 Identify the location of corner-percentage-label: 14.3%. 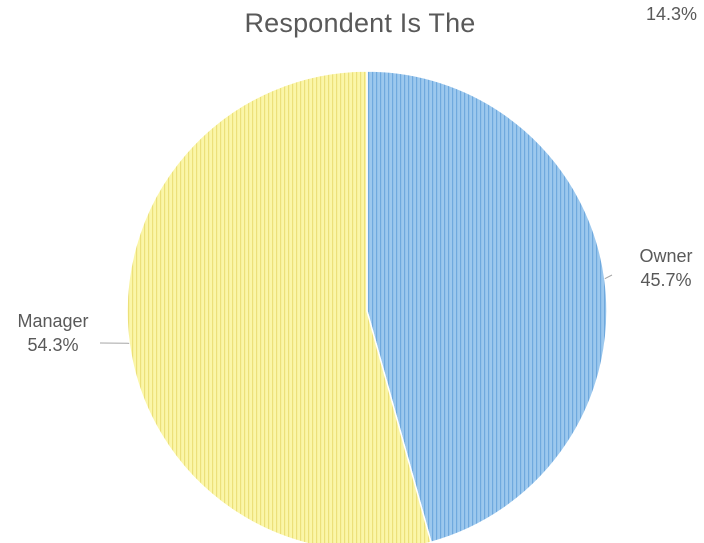
(671, 14).